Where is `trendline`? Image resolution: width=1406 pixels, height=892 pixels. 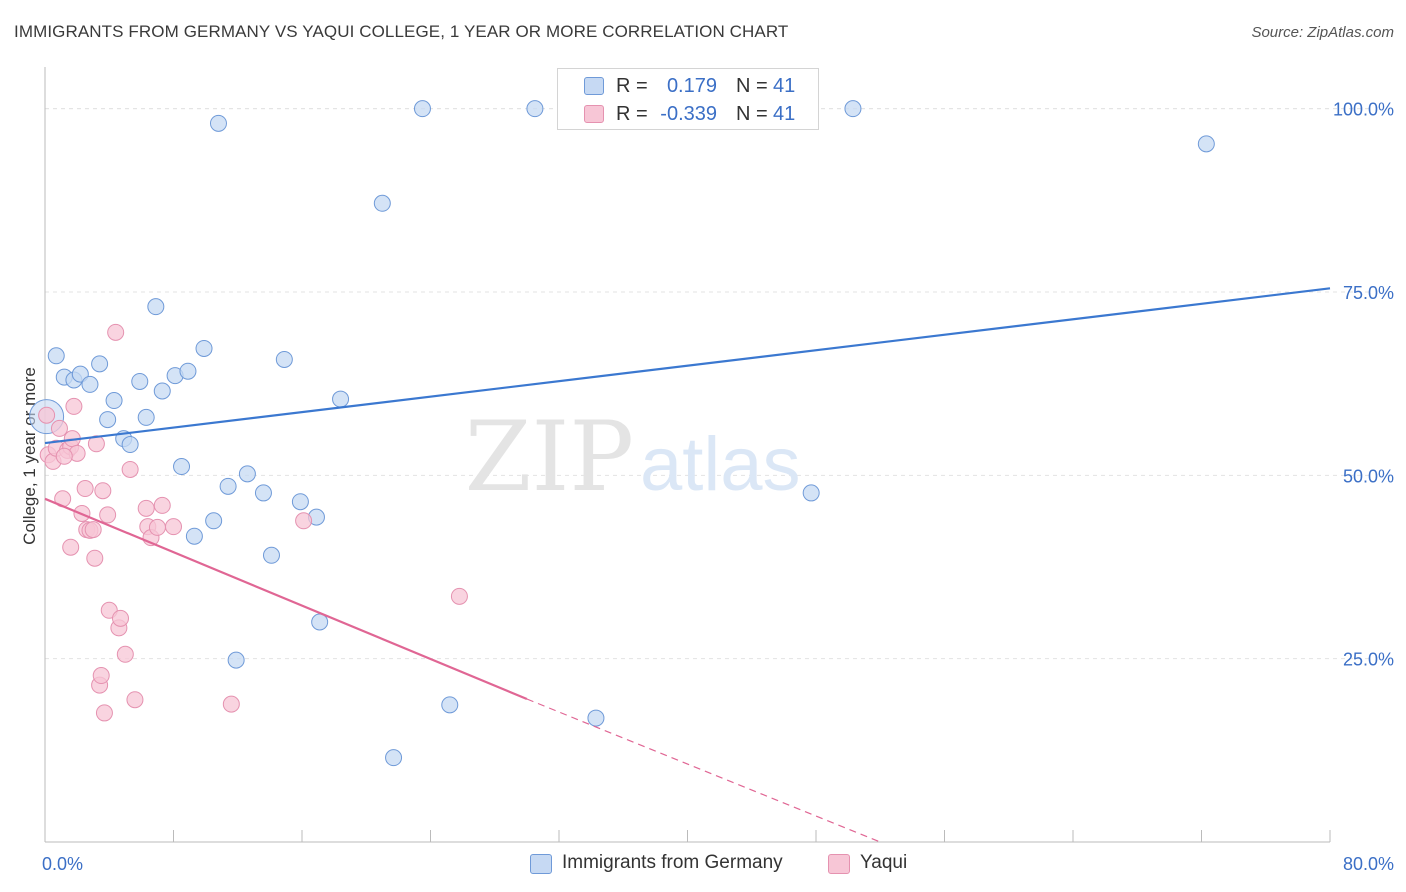
trendline is located at coordinates (286, 599).